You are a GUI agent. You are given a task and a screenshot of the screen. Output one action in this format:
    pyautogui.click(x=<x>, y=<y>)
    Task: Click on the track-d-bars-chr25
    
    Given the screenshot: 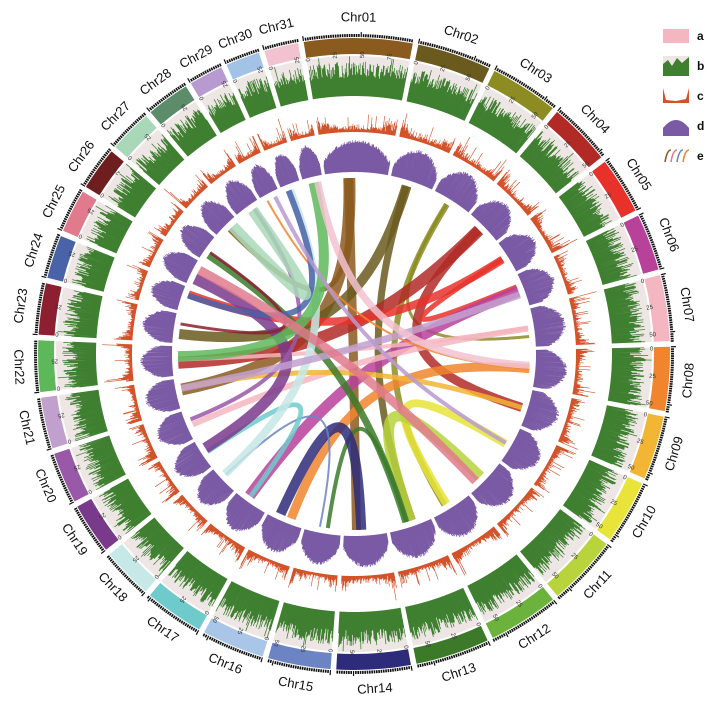 What is the action you would take?
    pyautogui.click(x=180, y=267)
    